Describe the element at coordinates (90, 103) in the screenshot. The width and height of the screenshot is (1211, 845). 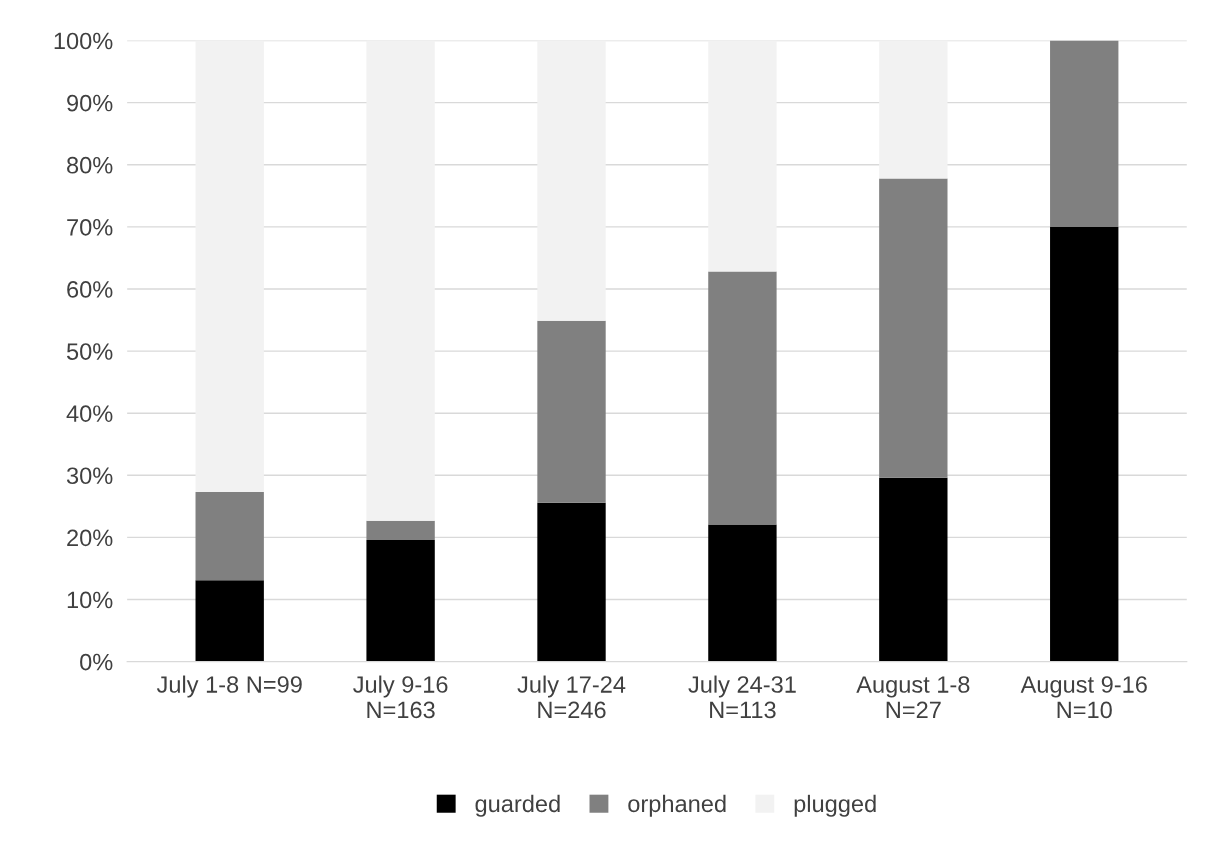
I see `y-tick-label: 90%` at that location.